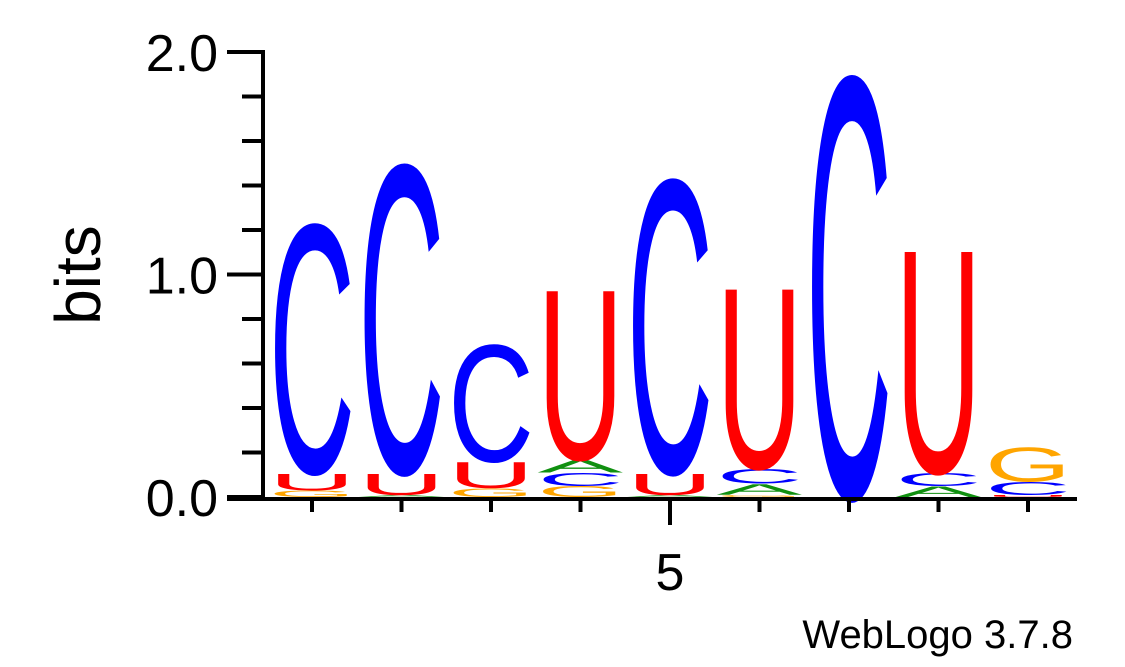 Image resolution: width=1125 pixels, height=667 pixels. I want to click on logo-letter-G-pos-4: G, so click(581, 491).